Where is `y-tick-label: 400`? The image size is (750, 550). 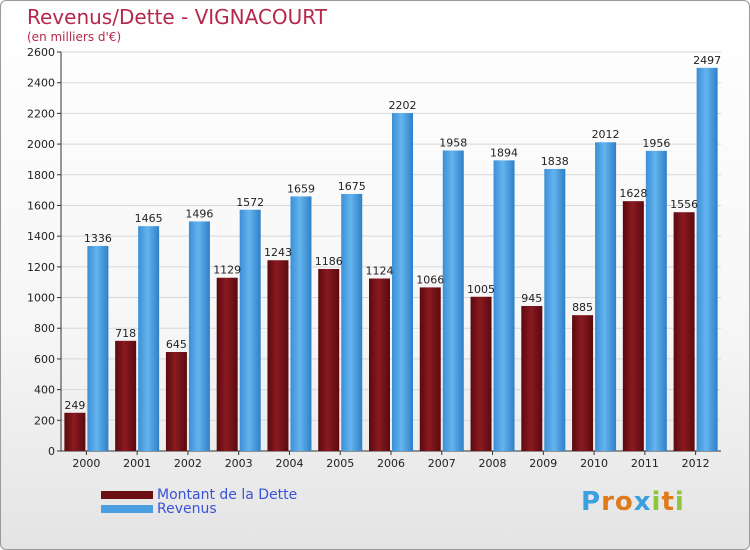
y-tick-label: 400 is located at coordinates (44, 390).